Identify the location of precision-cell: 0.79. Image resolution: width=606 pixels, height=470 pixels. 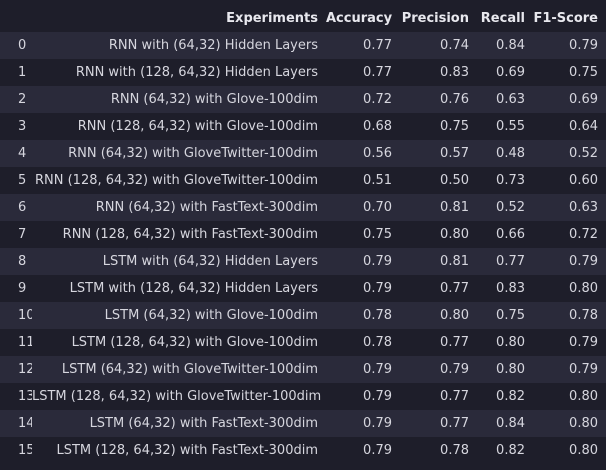
(454, 369).